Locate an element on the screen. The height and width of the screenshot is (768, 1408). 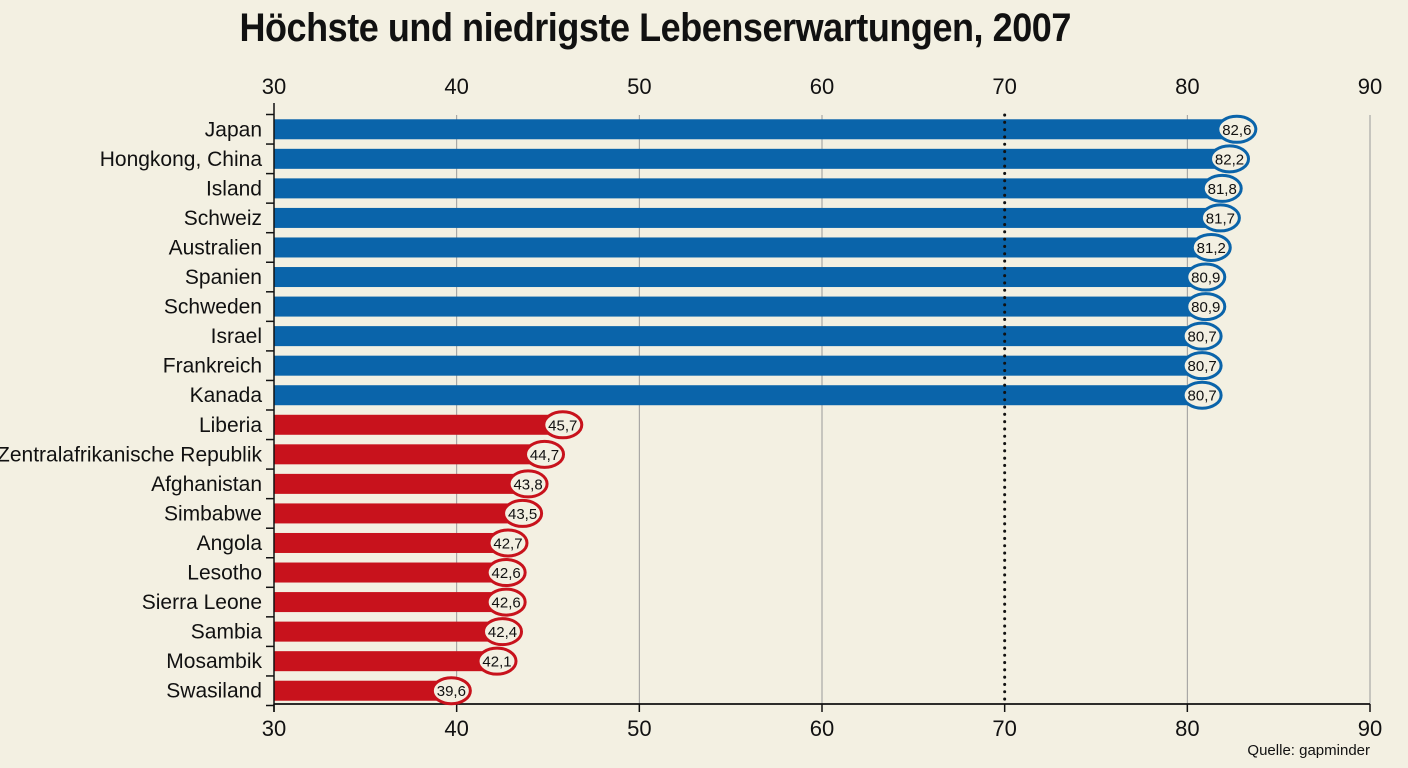
value-label: 81,8 is located at coordinates (1222, 189).